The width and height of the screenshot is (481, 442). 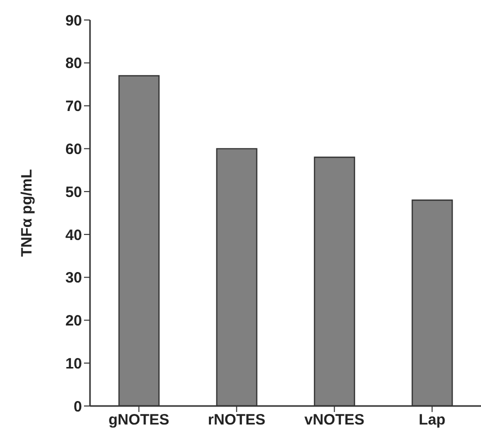 What do you see at coordinates (73, 21) in the screenshot?
I see `y-tick-label: 90` at bounding box center [73, 21].